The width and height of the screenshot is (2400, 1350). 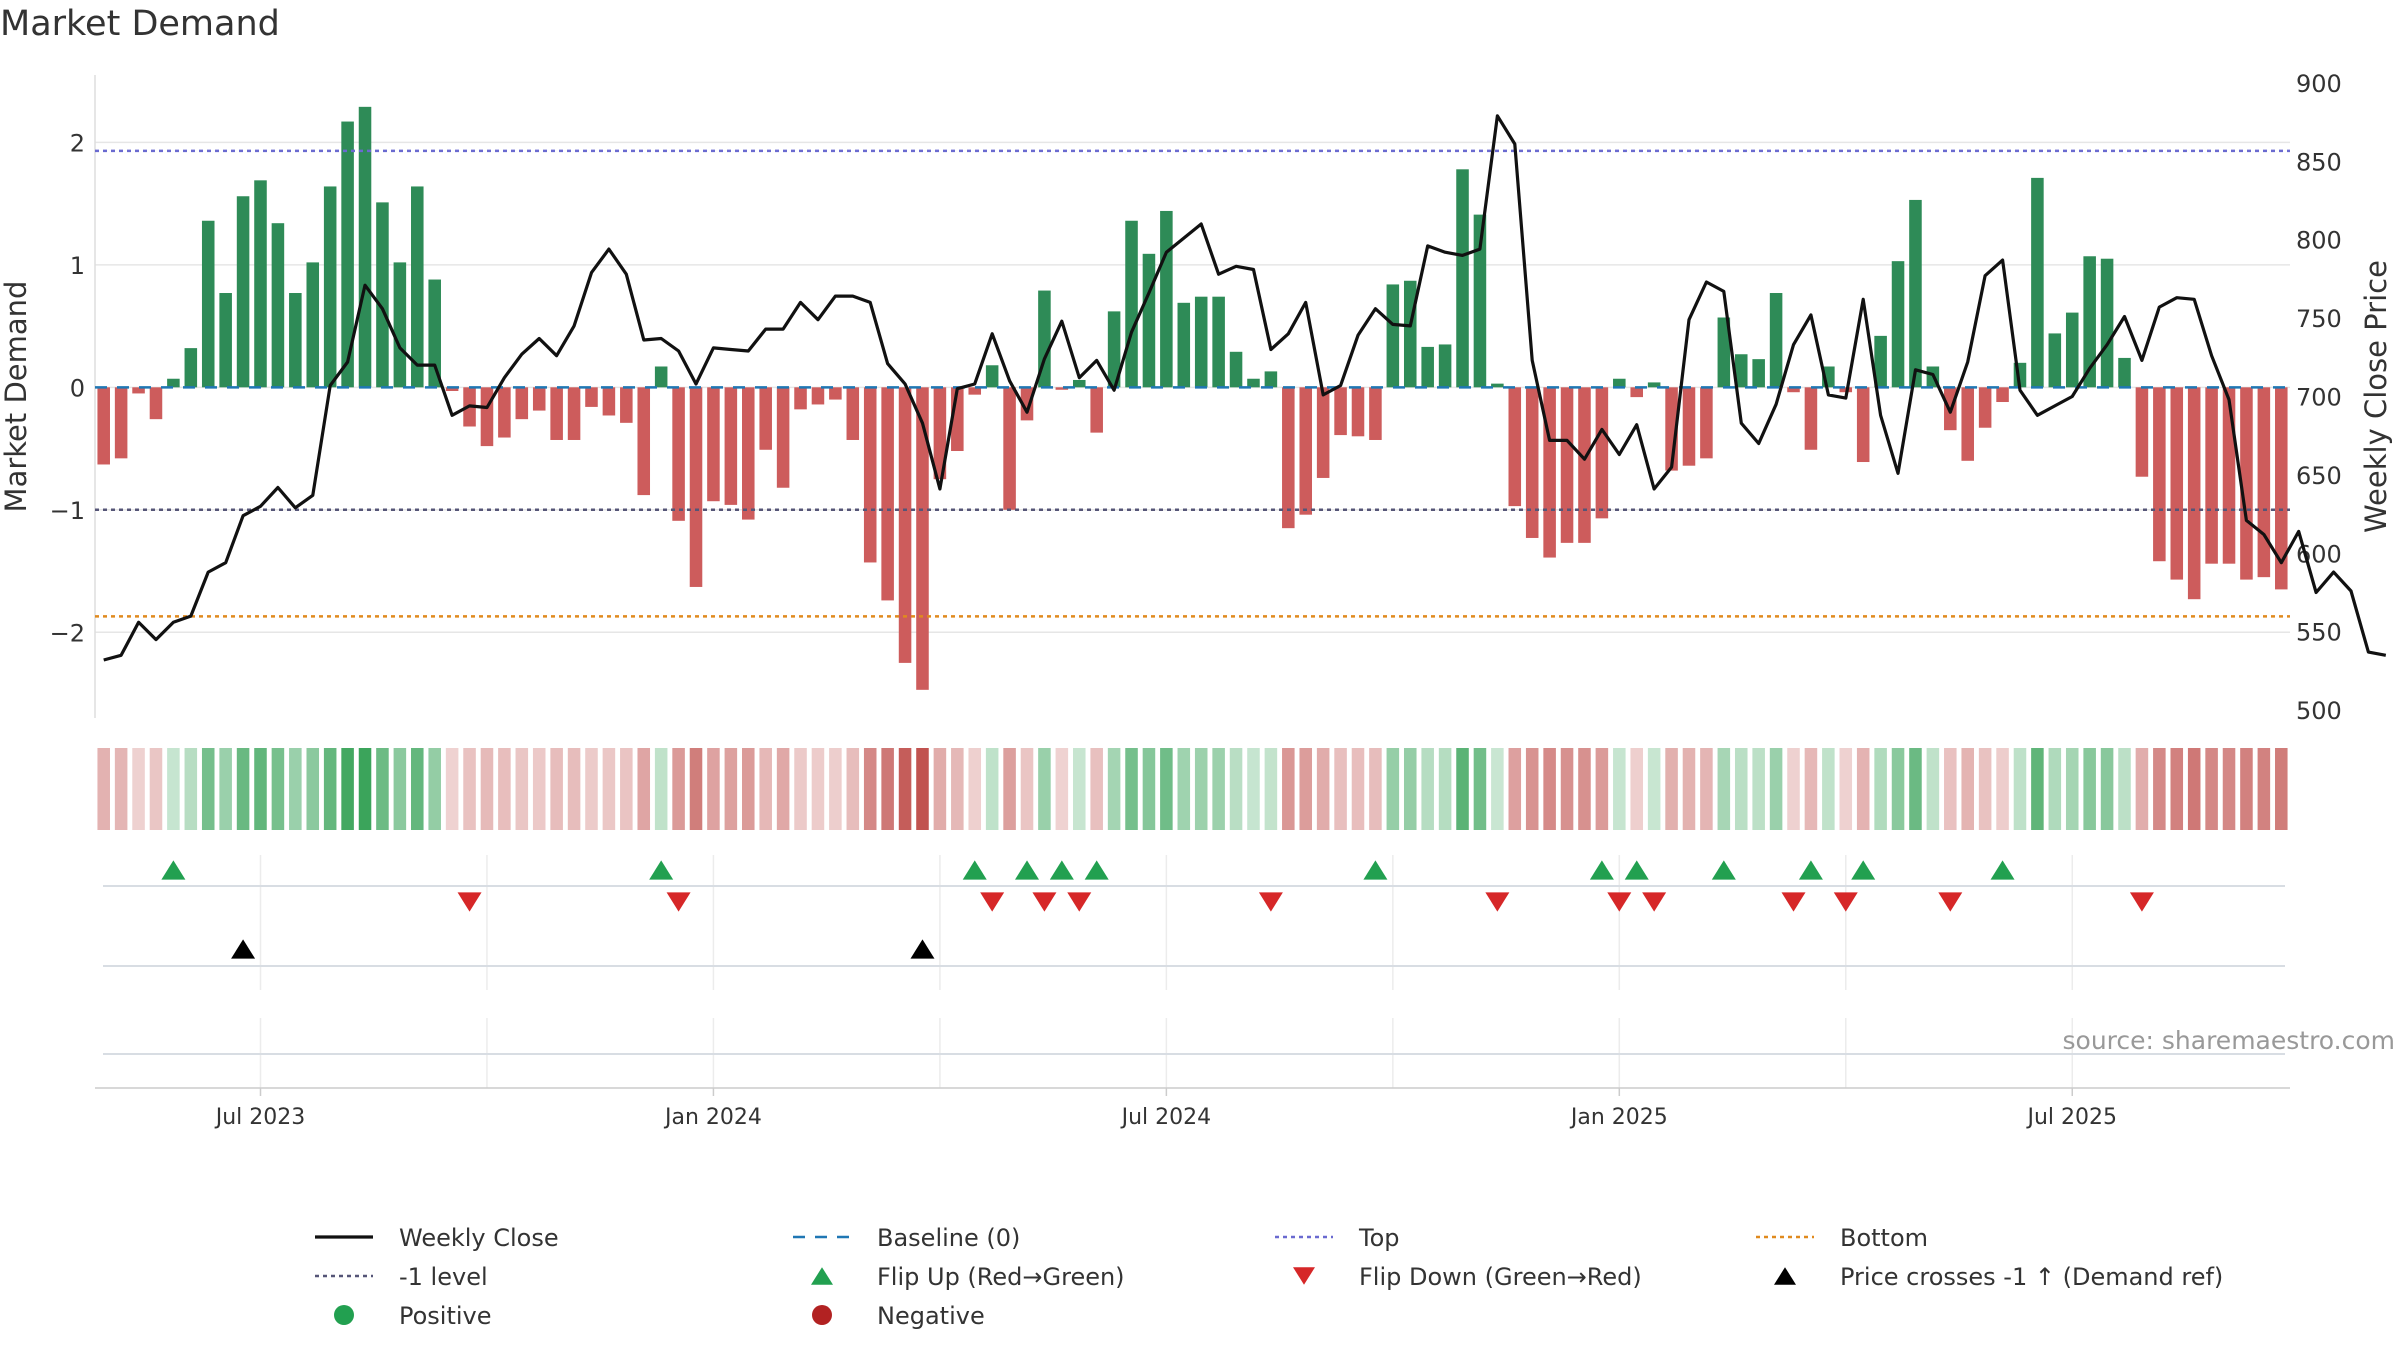 I want to click on legend-label: Top, so click(x=1379, y=1238).